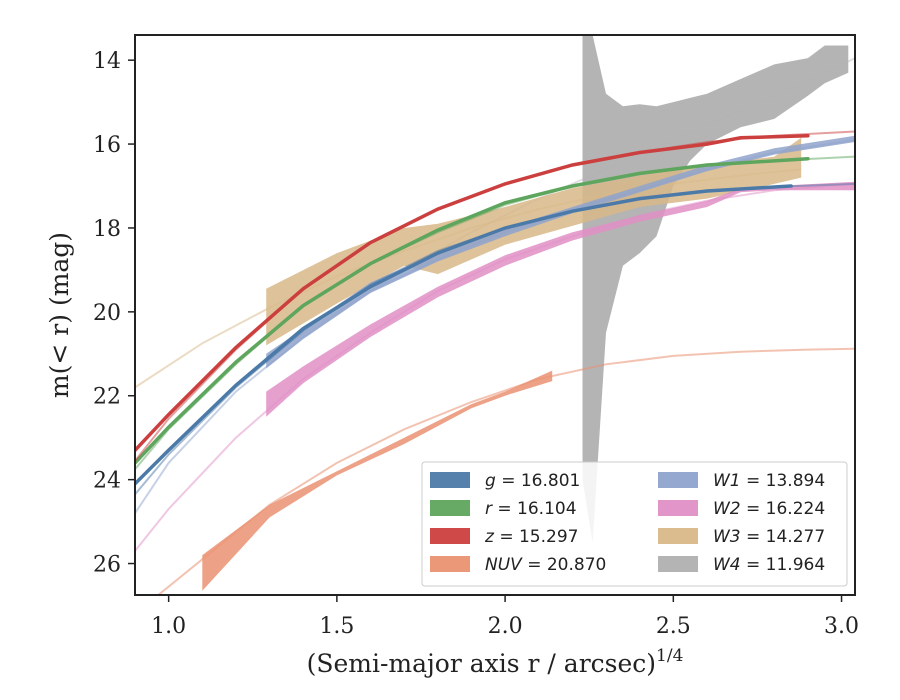  I want to click on legend-item-w1: W1 = 13.894, so click(741, 481).